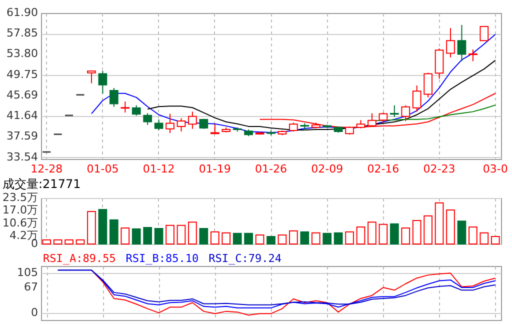 The width and height of the screenshot is (512, 324). Describe the element at coordinates (46, 169) in the screenshot. I see `x-tick-label: 12-28` at that location.